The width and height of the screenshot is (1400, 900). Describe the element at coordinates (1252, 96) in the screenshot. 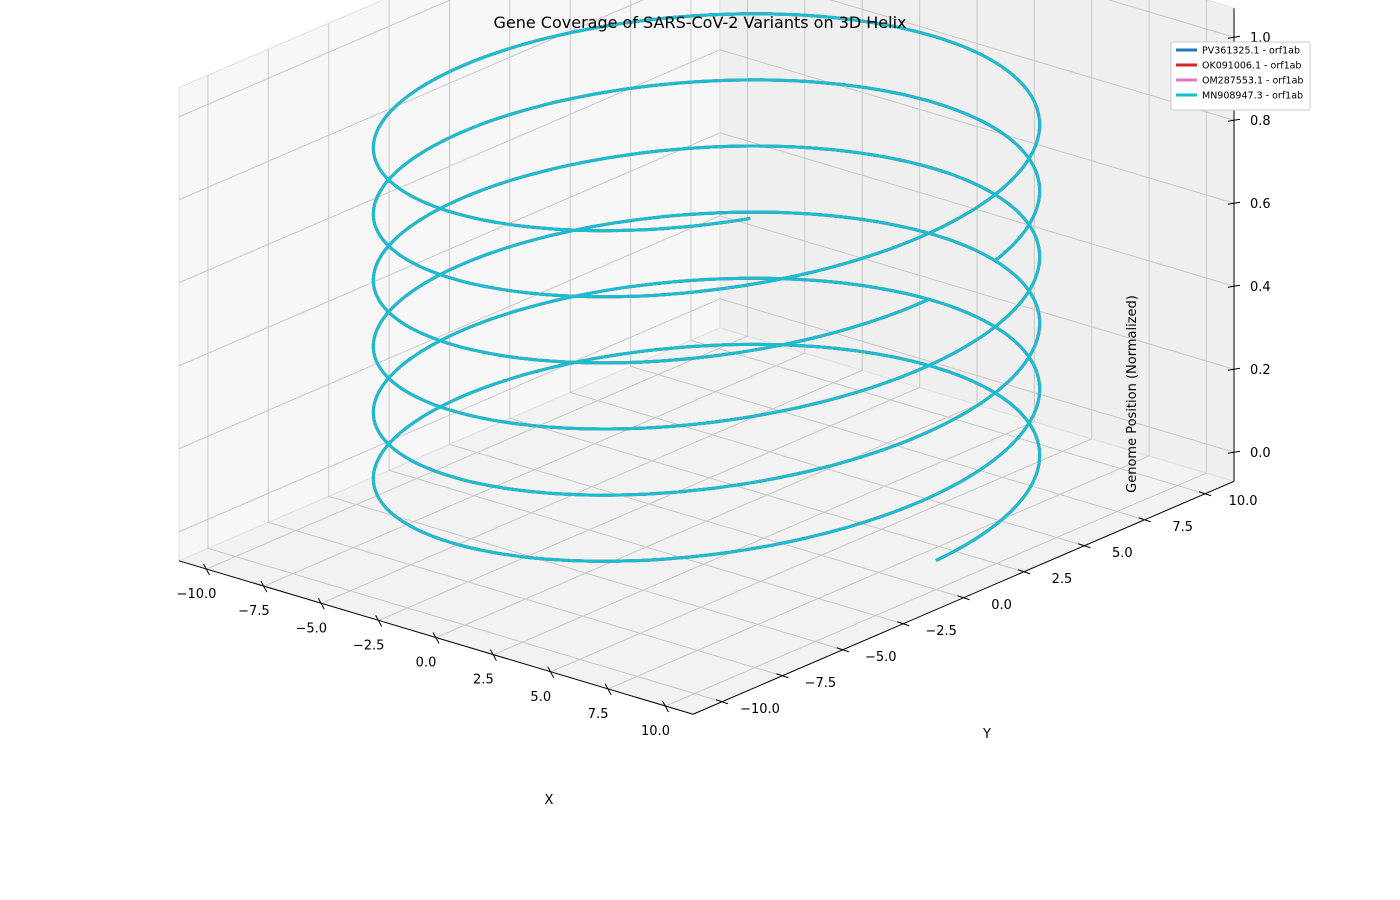

I see `legend-label: MN908947.3 - orf1ab` at that location.